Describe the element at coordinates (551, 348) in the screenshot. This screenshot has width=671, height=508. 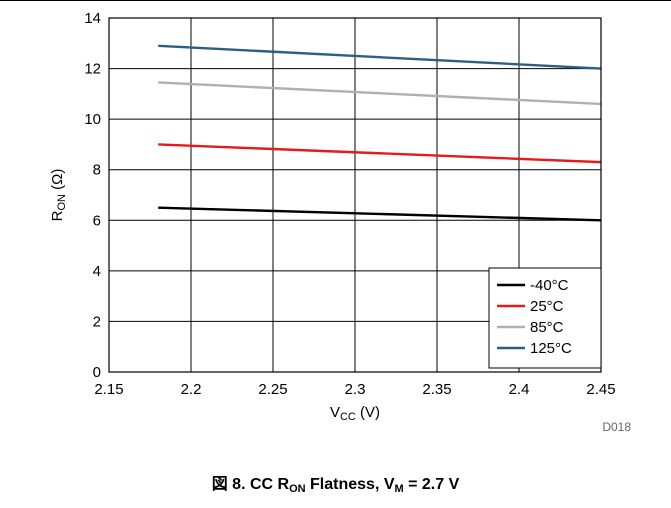
I see `legend-label: 125°C` at that location.